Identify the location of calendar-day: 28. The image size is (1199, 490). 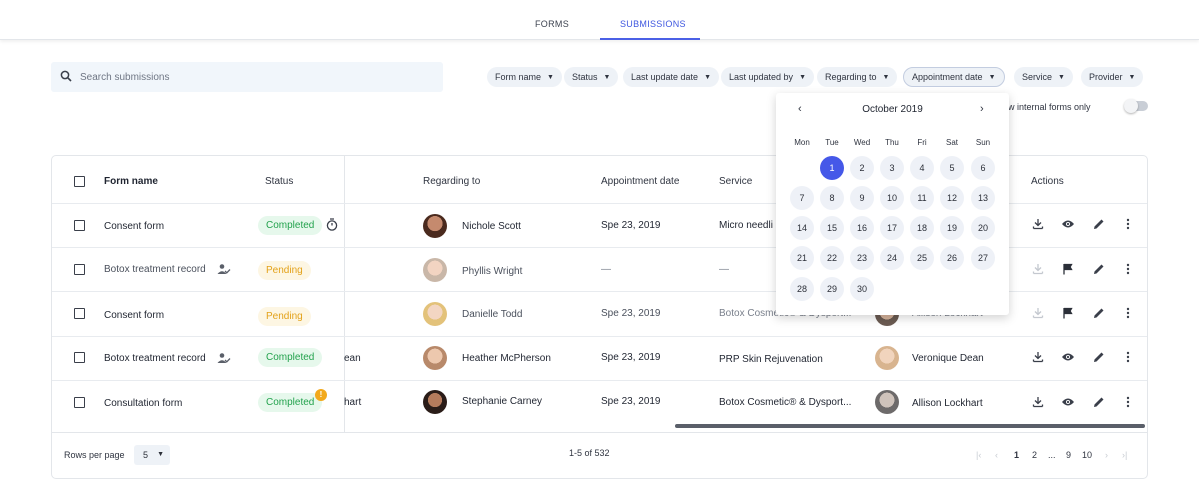
(802, 289).